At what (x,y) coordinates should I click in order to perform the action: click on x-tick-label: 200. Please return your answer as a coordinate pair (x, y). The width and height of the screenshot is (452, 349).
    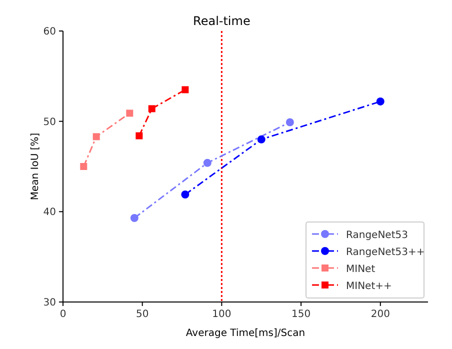
    Looking at the image, I should click on (380, 314).